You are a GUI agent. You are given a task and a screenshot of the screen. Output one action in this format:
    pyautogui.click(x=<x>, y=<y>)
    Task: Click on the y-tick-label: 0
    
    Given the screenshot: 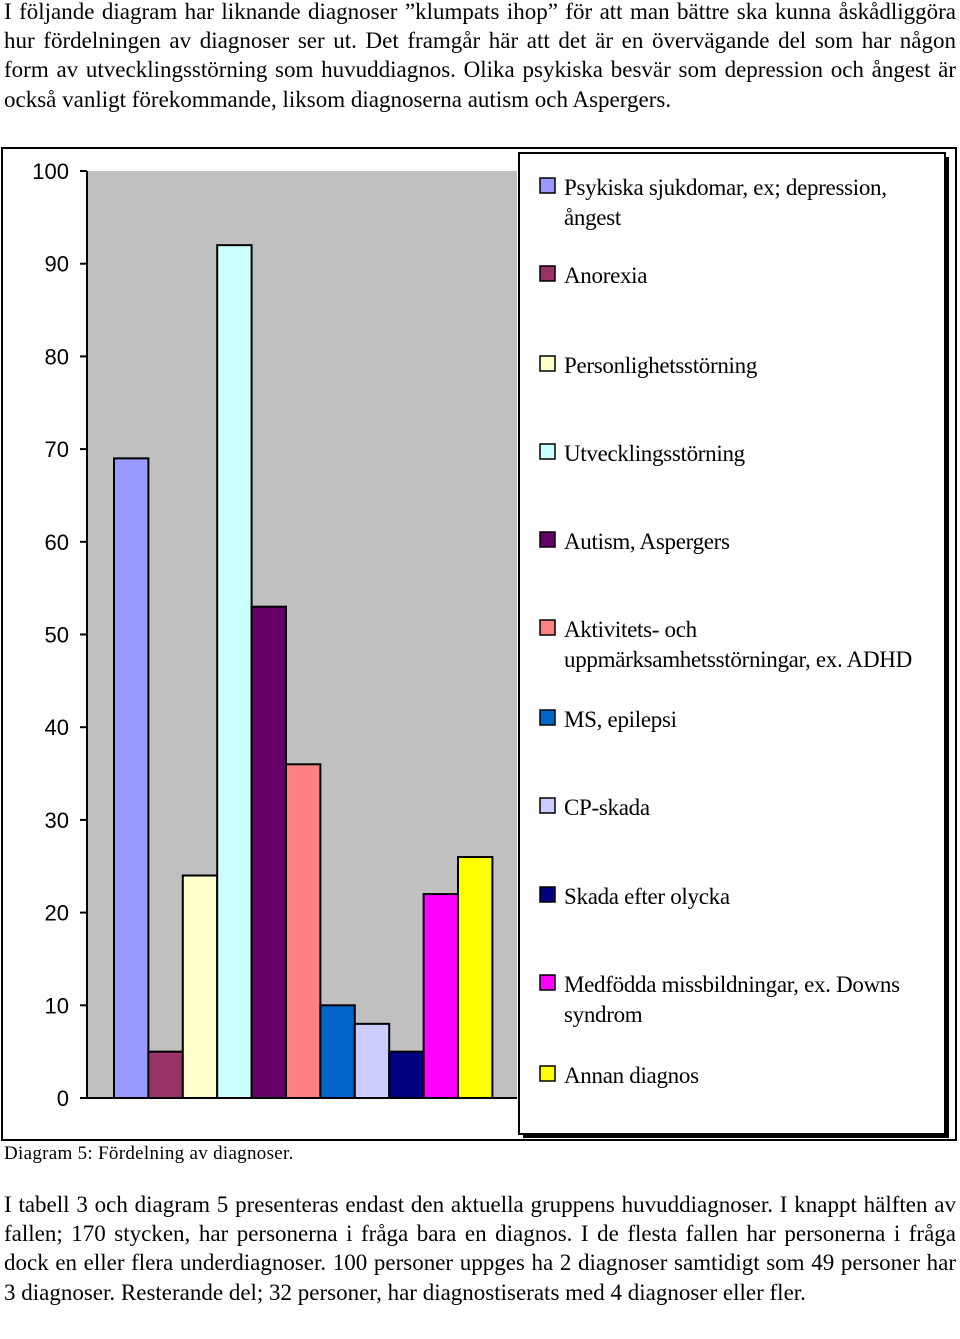 What is the action you would take?
    pyautogui.click(x=63, y=1098)
    